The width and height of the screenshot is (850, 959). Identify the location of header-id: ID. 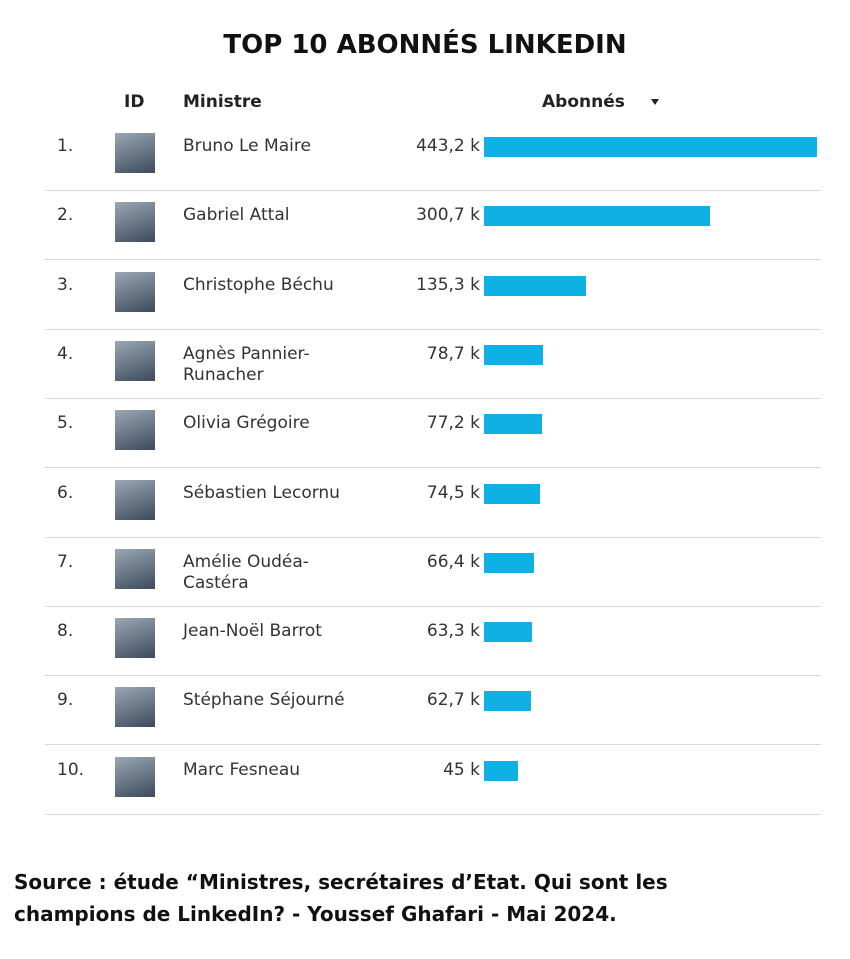
(134, 102).